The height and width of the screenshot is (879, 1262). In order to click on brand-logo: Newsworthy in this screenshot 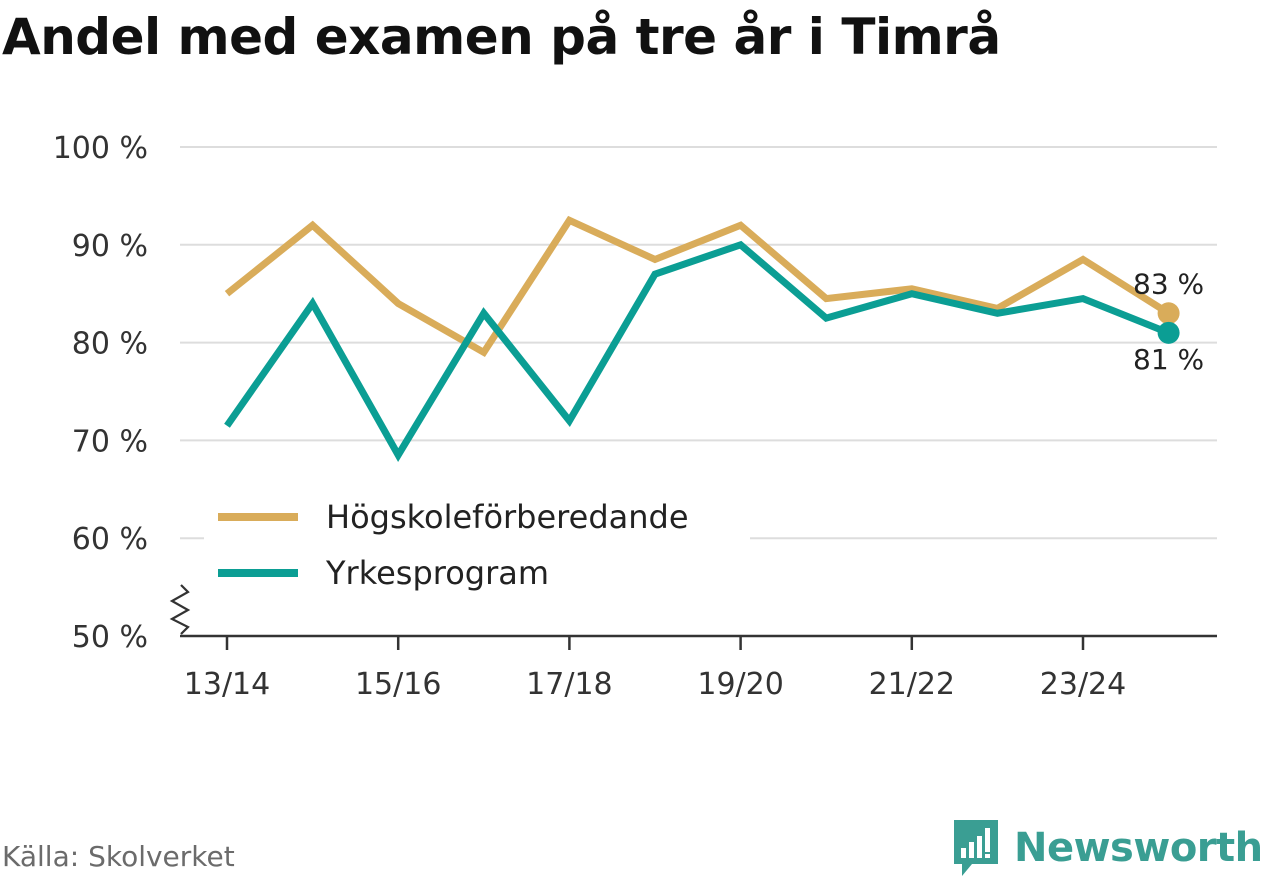, I will do `click(1106, 848)`.